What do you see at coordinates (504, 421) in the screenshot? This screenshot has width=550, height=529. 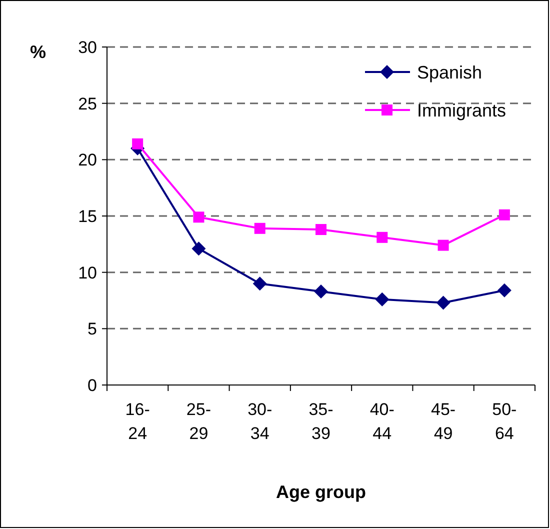 I see `x-tick-label: 50- 64` at bounding box center [504, 421].